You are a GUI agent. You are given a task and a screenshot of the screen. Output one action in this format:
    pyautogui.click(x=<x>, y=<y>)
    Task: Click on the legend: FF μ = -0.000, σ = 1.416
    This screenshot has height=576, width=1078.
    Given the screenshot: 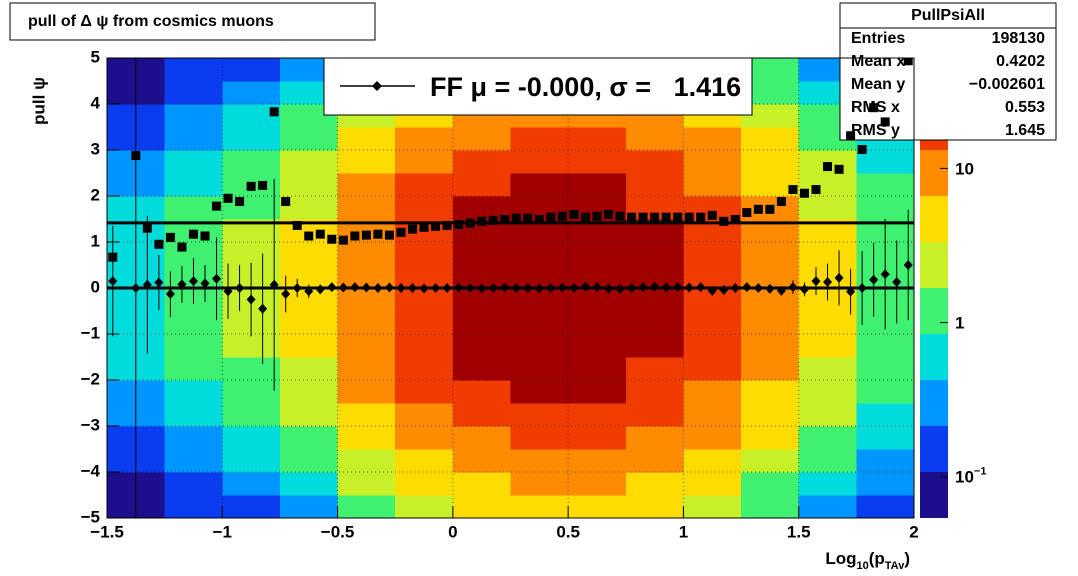 What is the action you would take?
    pyautogui.click(x=538, y=86)
    